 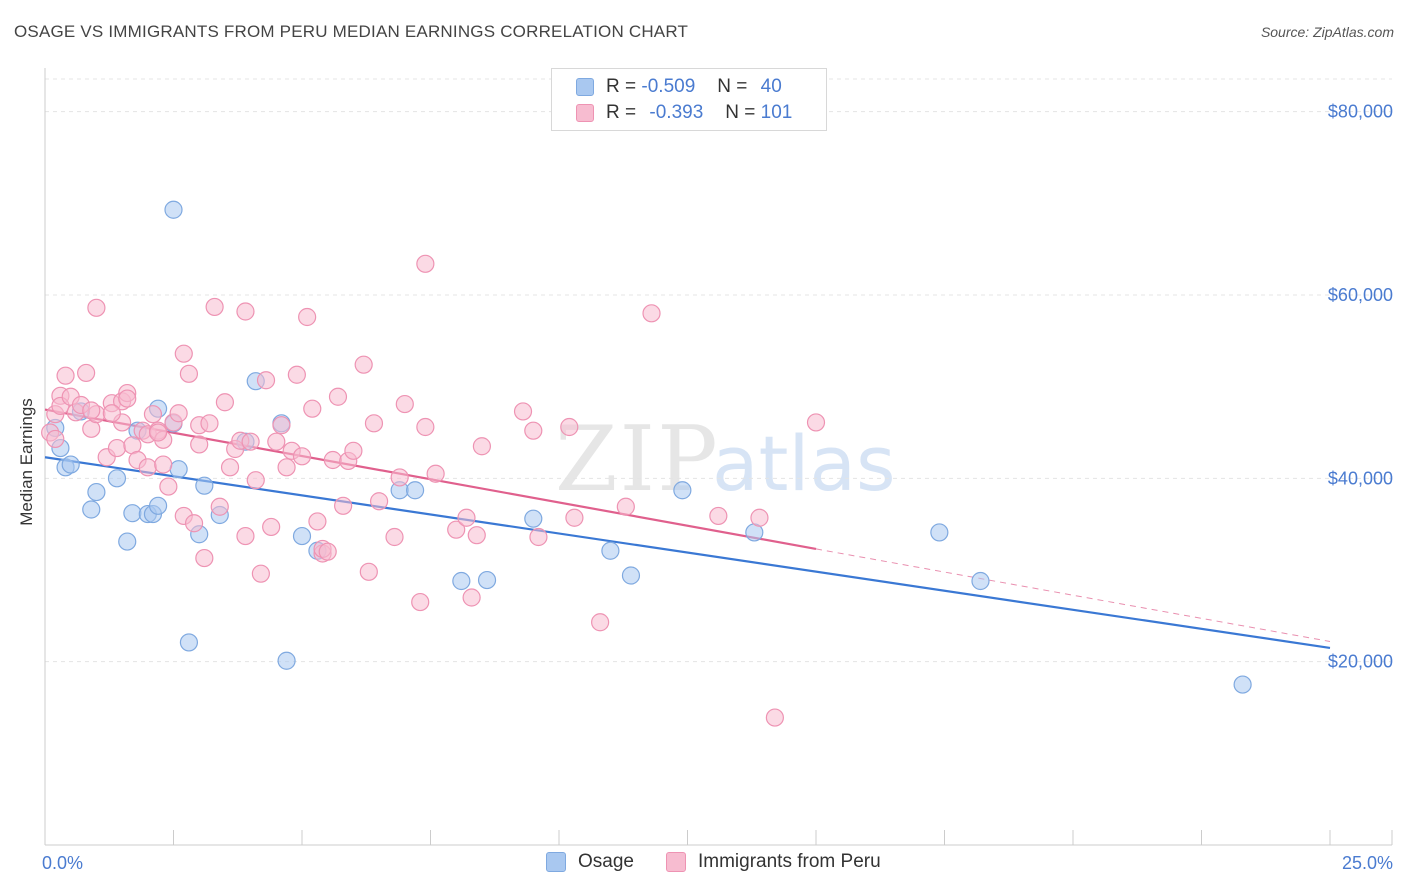 I want to click on legend-n-value: 101, so click(x=776, y=112).